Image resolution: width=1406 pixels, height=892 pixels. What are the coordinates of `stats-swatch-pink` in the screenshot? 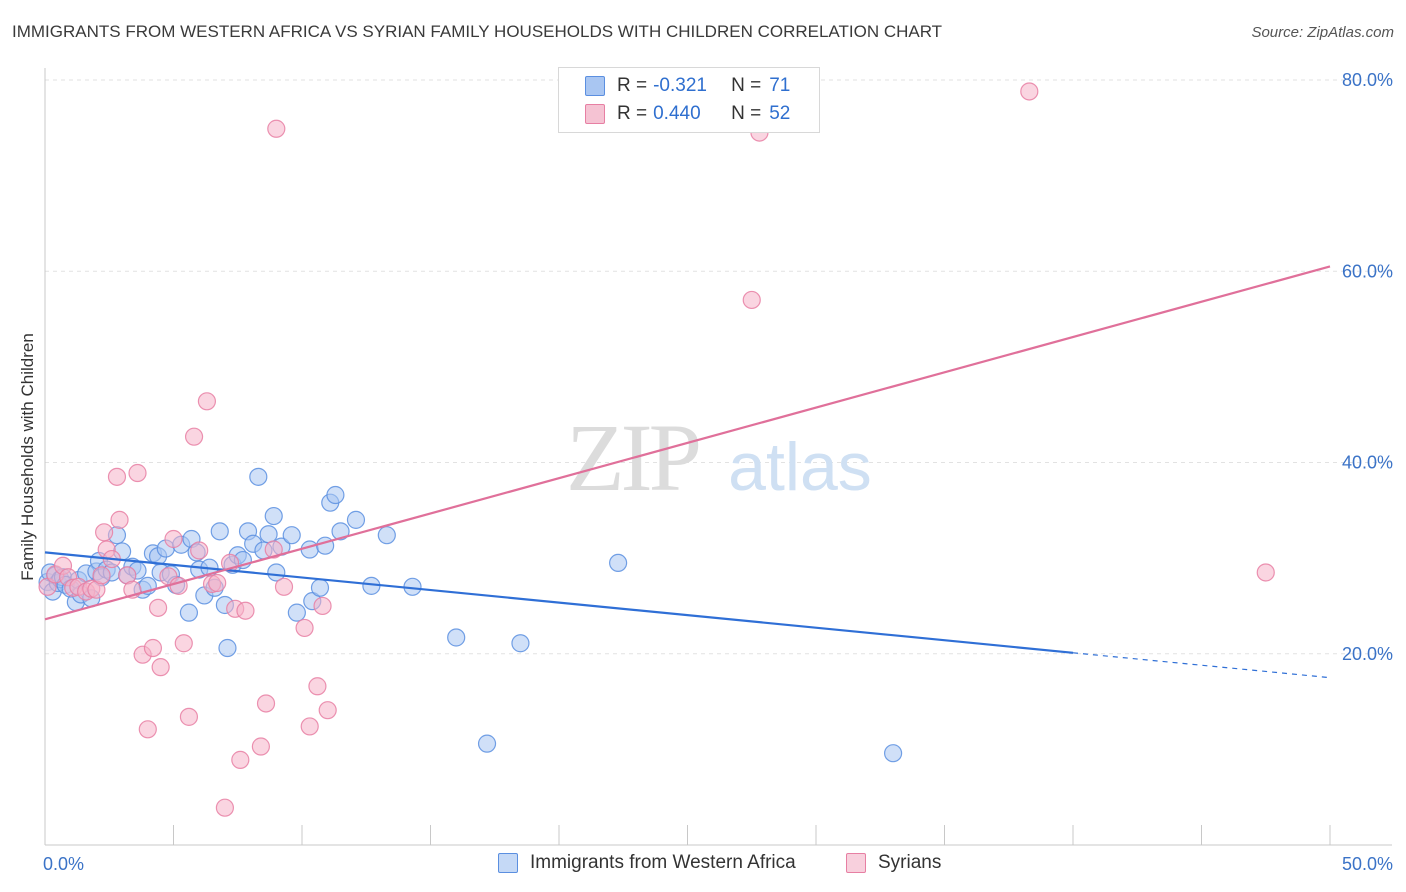 It's located at (595, 114).